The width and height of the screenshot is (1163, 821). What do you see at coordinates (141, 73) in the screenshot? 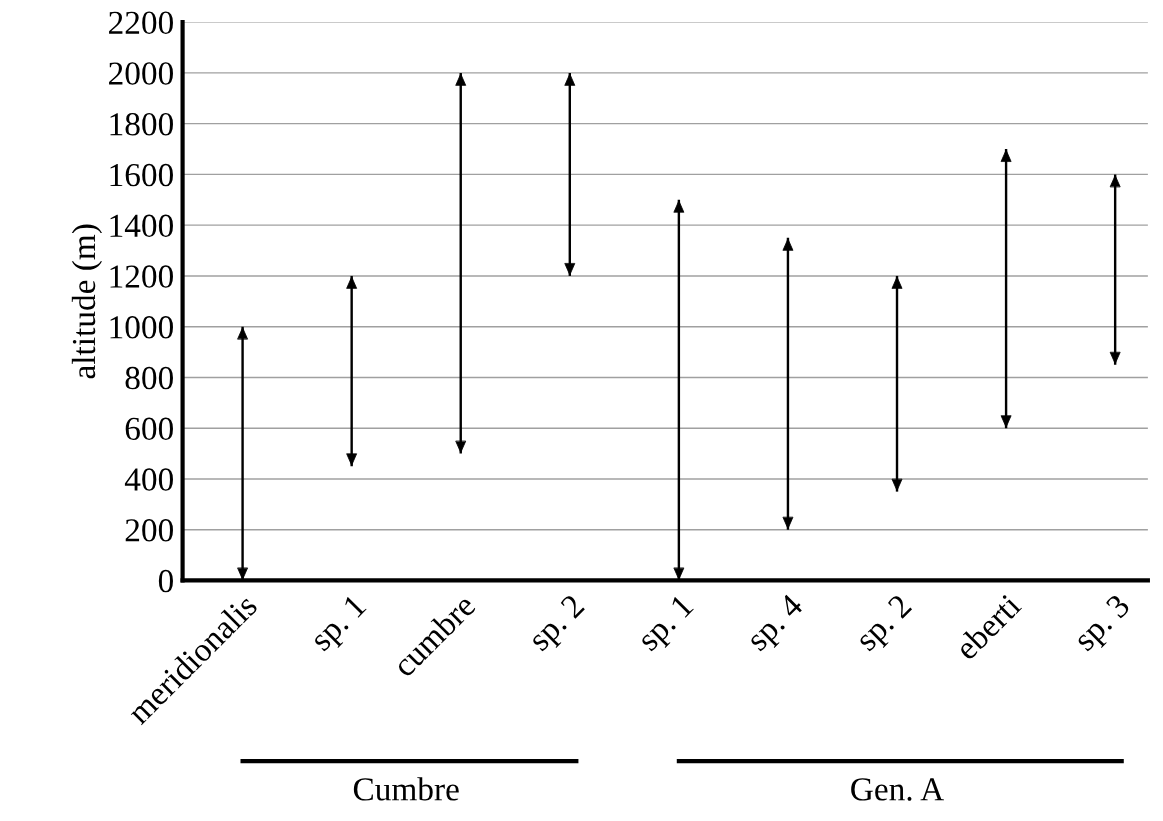
I see `y-tick-label: 2000` at bounding box center [141, 73].